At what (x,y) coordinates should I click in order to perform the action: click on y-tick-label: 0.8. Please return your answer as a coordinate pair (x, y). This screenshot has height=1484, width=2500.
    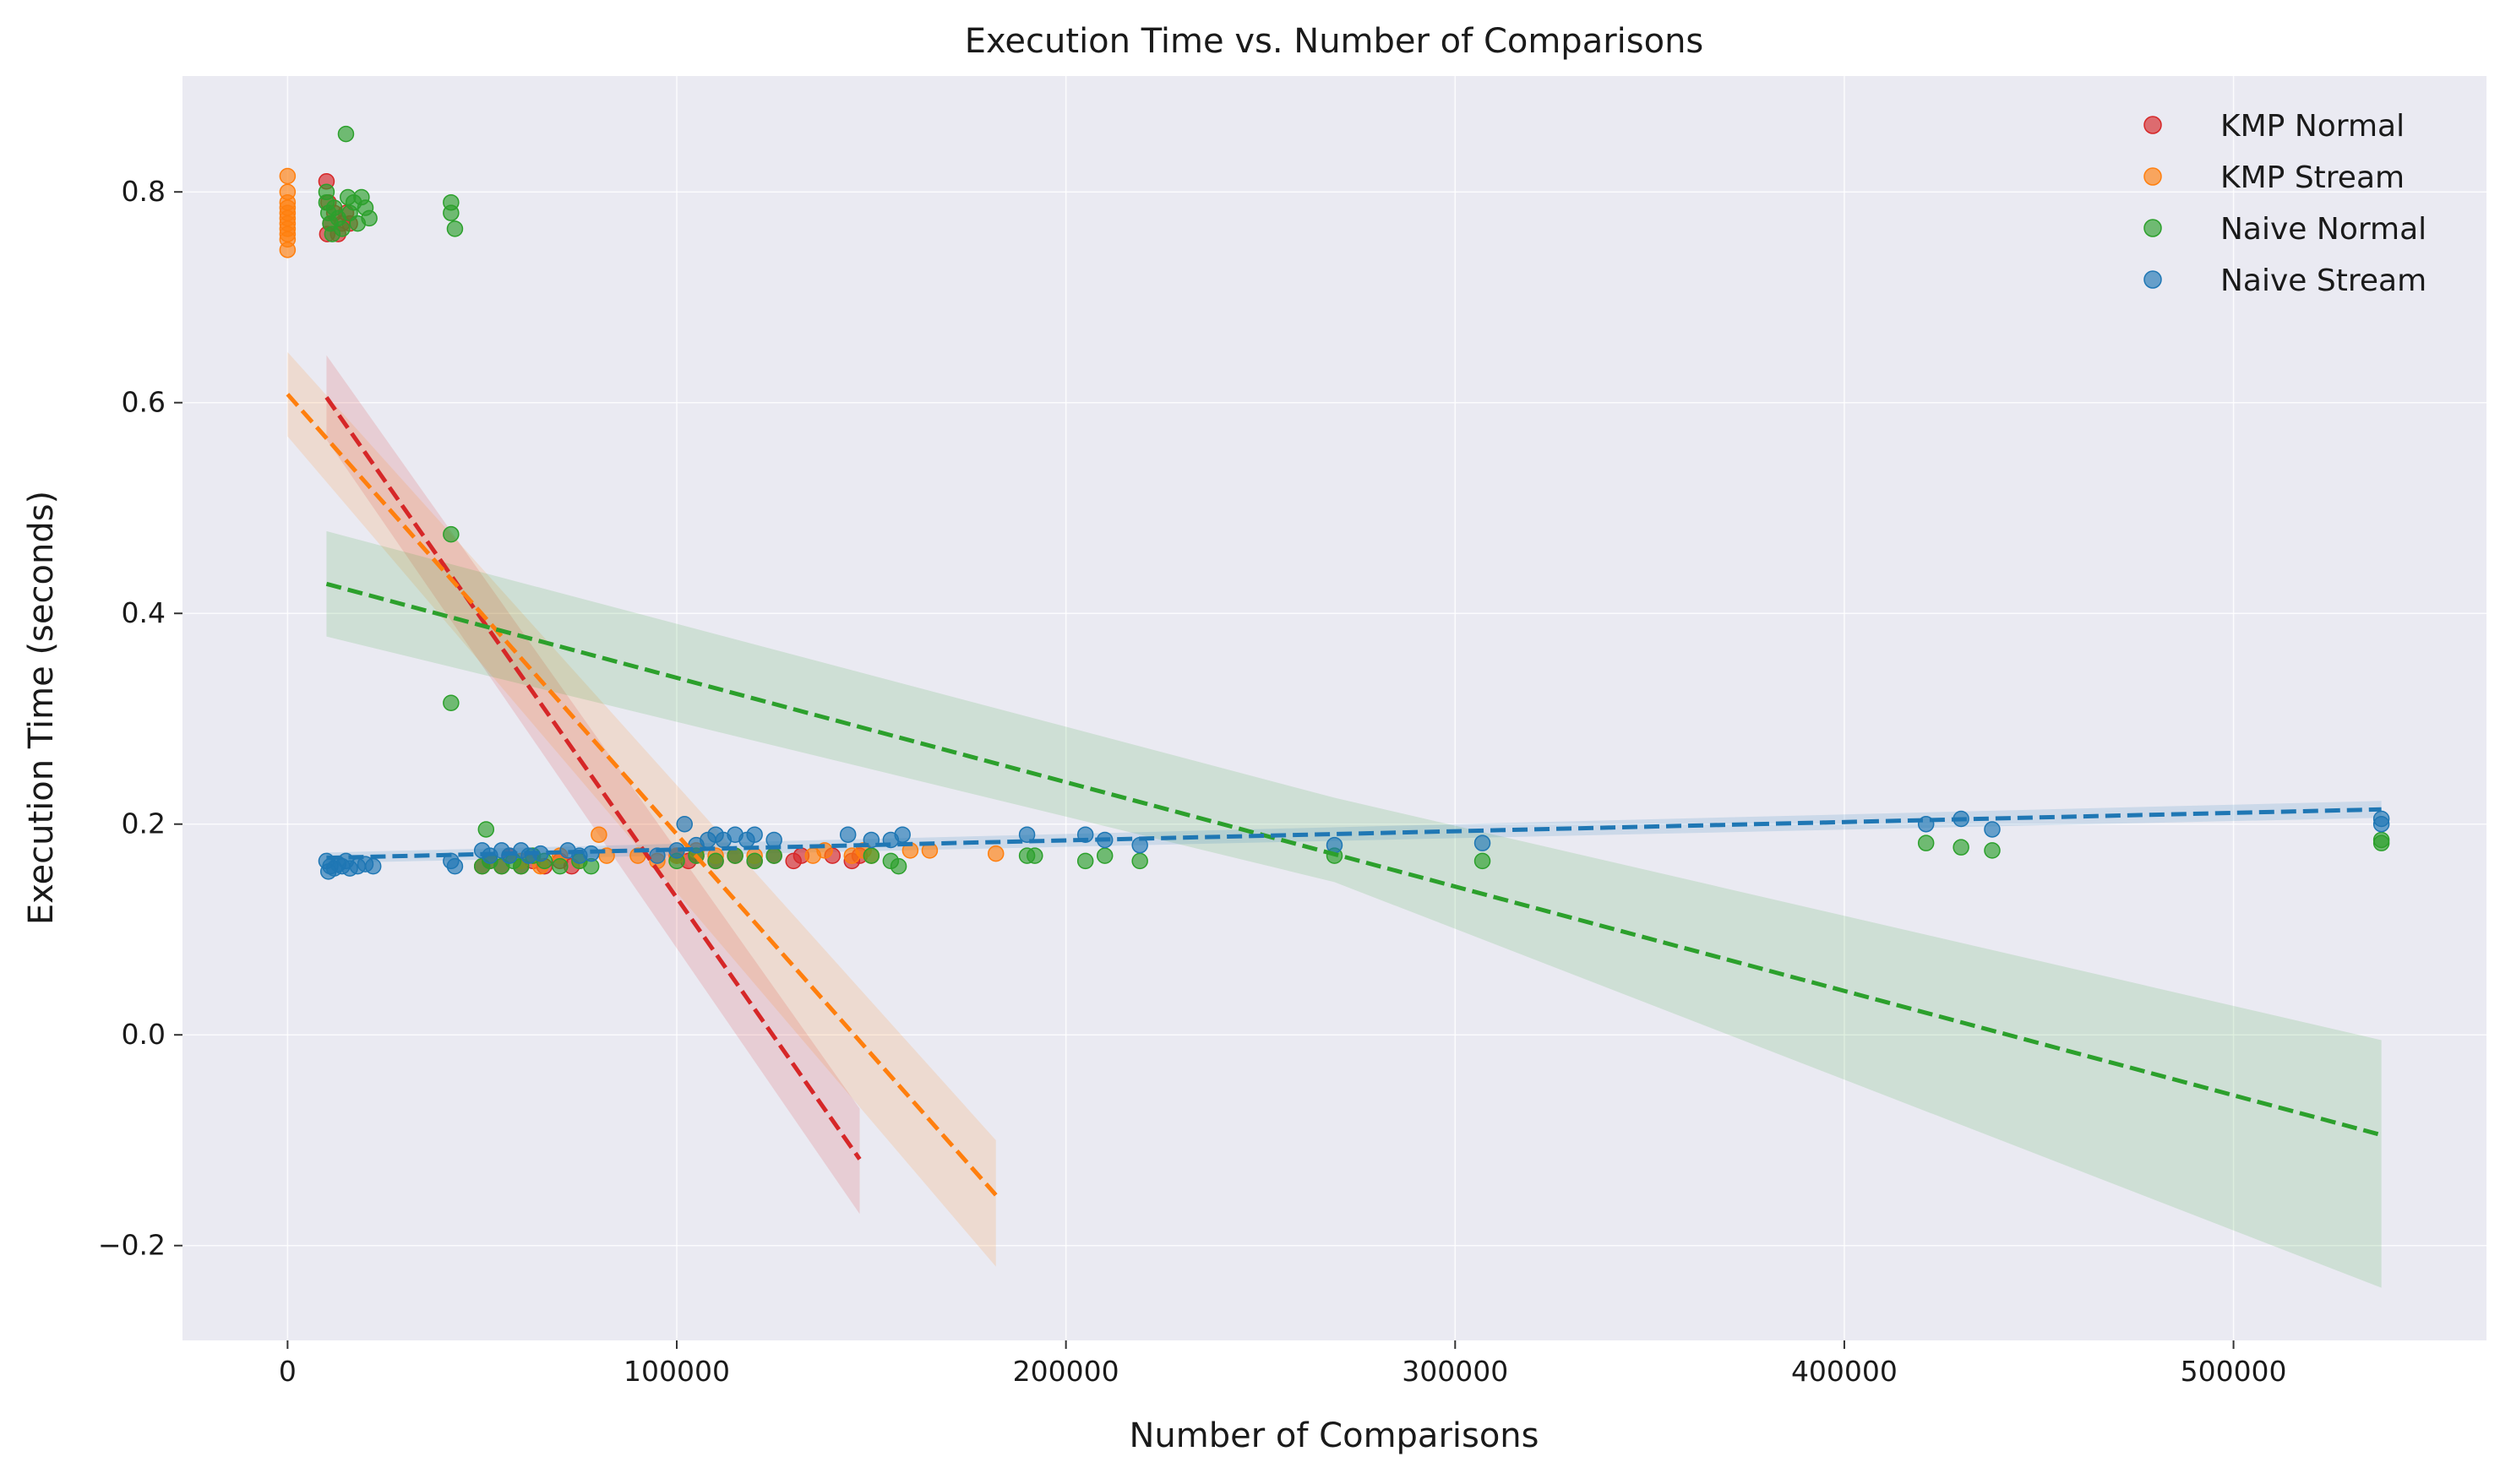
    Looking at the image, I should click on (144, 191).